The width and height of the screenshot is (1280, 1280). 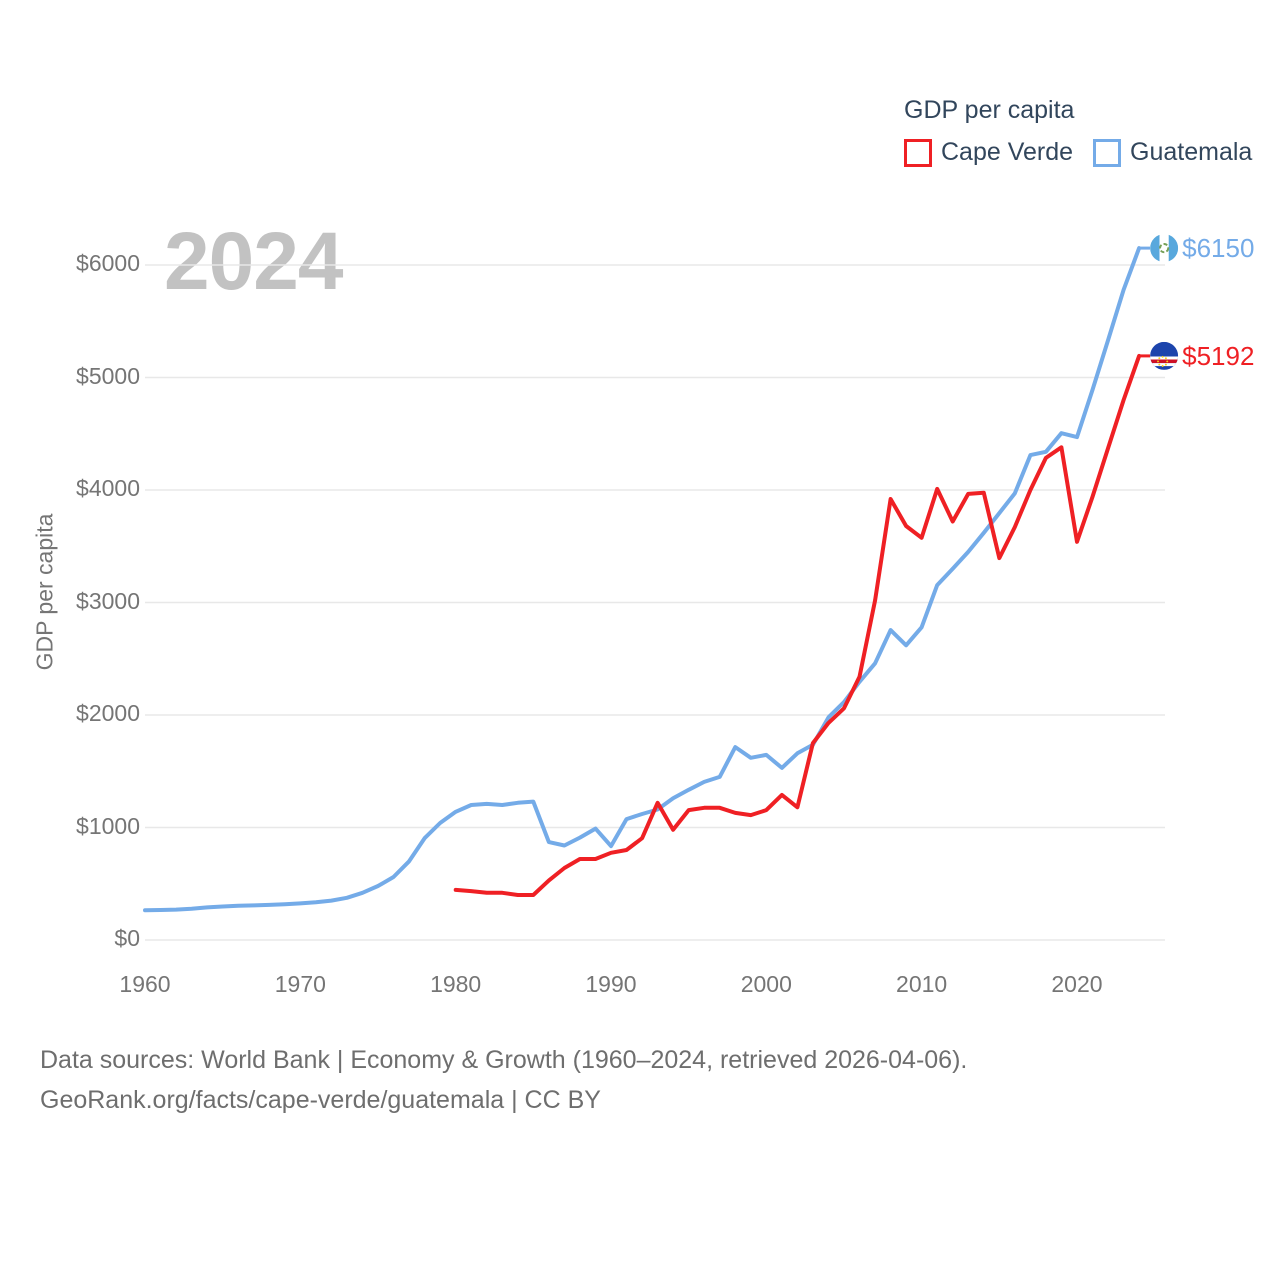 I want to click on line-end-connectors, so click(x=1145, y=302).